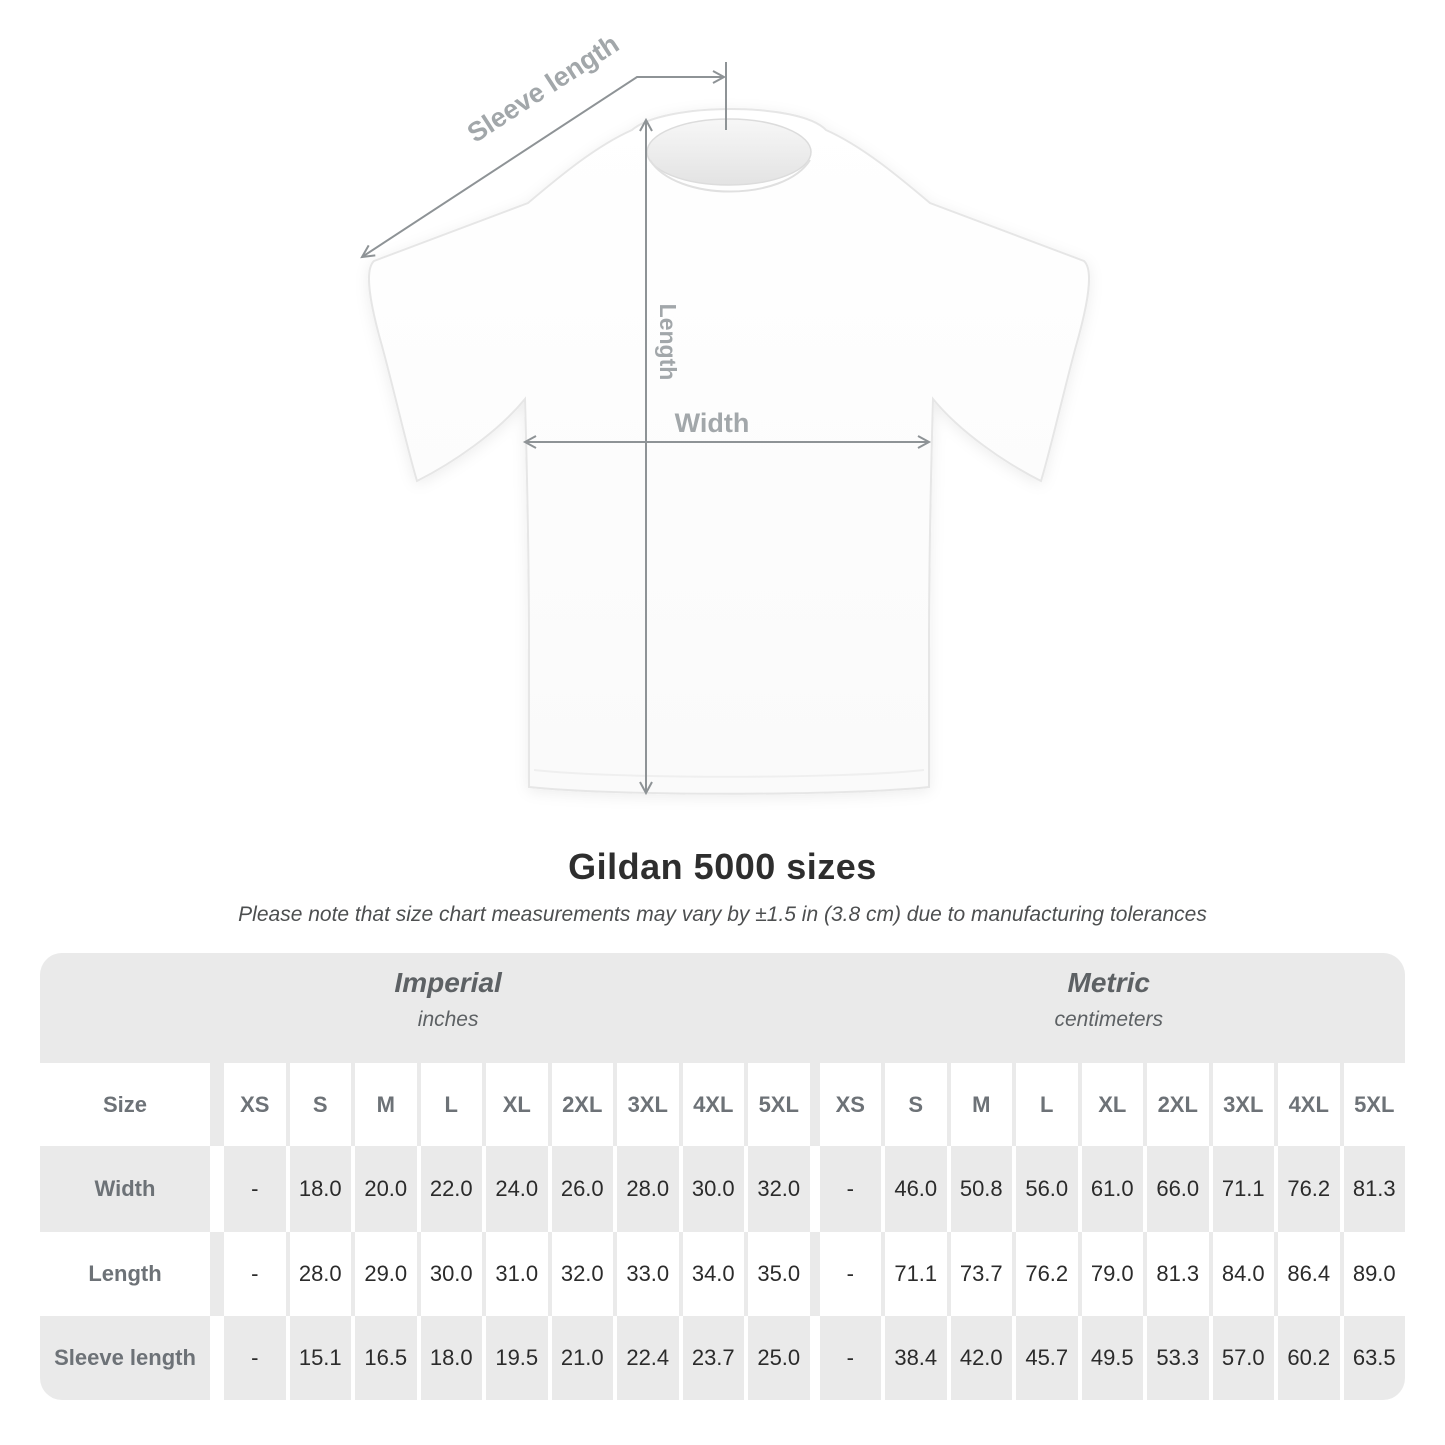 Image resolution: width=1445 pixels, height=1445 pixels. What do you see at coordinates (517, 1274) in the screenshot?
I see `measurement-value-cell: 31.0` at bounding box center [517, 1274].